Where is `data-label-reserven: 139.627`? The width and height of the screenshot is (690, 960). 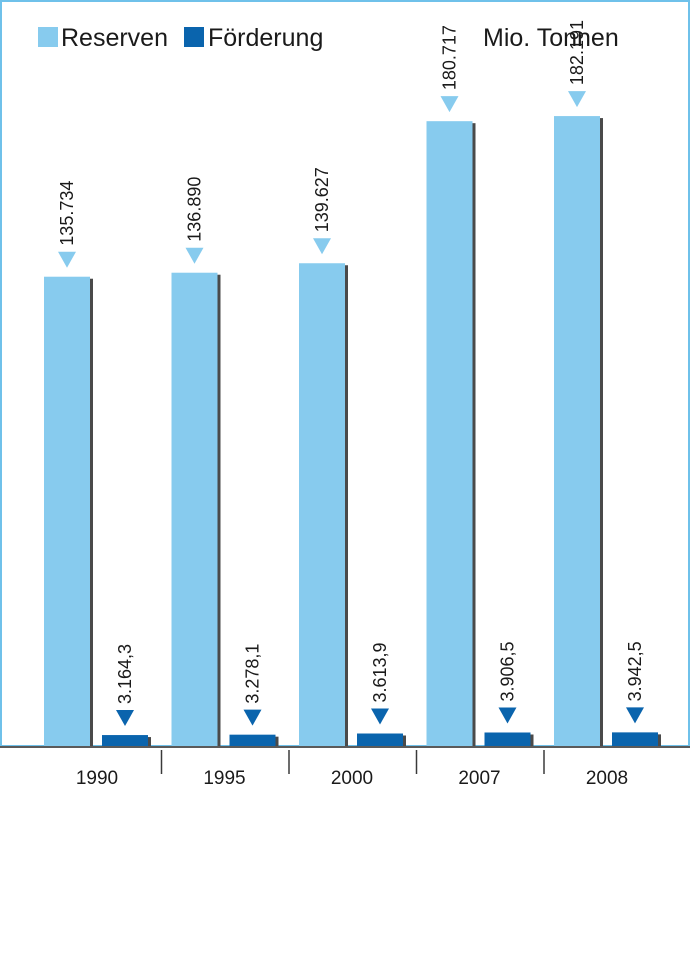
data-label-reserven: 139.627 is located at coordinates (322, 199).